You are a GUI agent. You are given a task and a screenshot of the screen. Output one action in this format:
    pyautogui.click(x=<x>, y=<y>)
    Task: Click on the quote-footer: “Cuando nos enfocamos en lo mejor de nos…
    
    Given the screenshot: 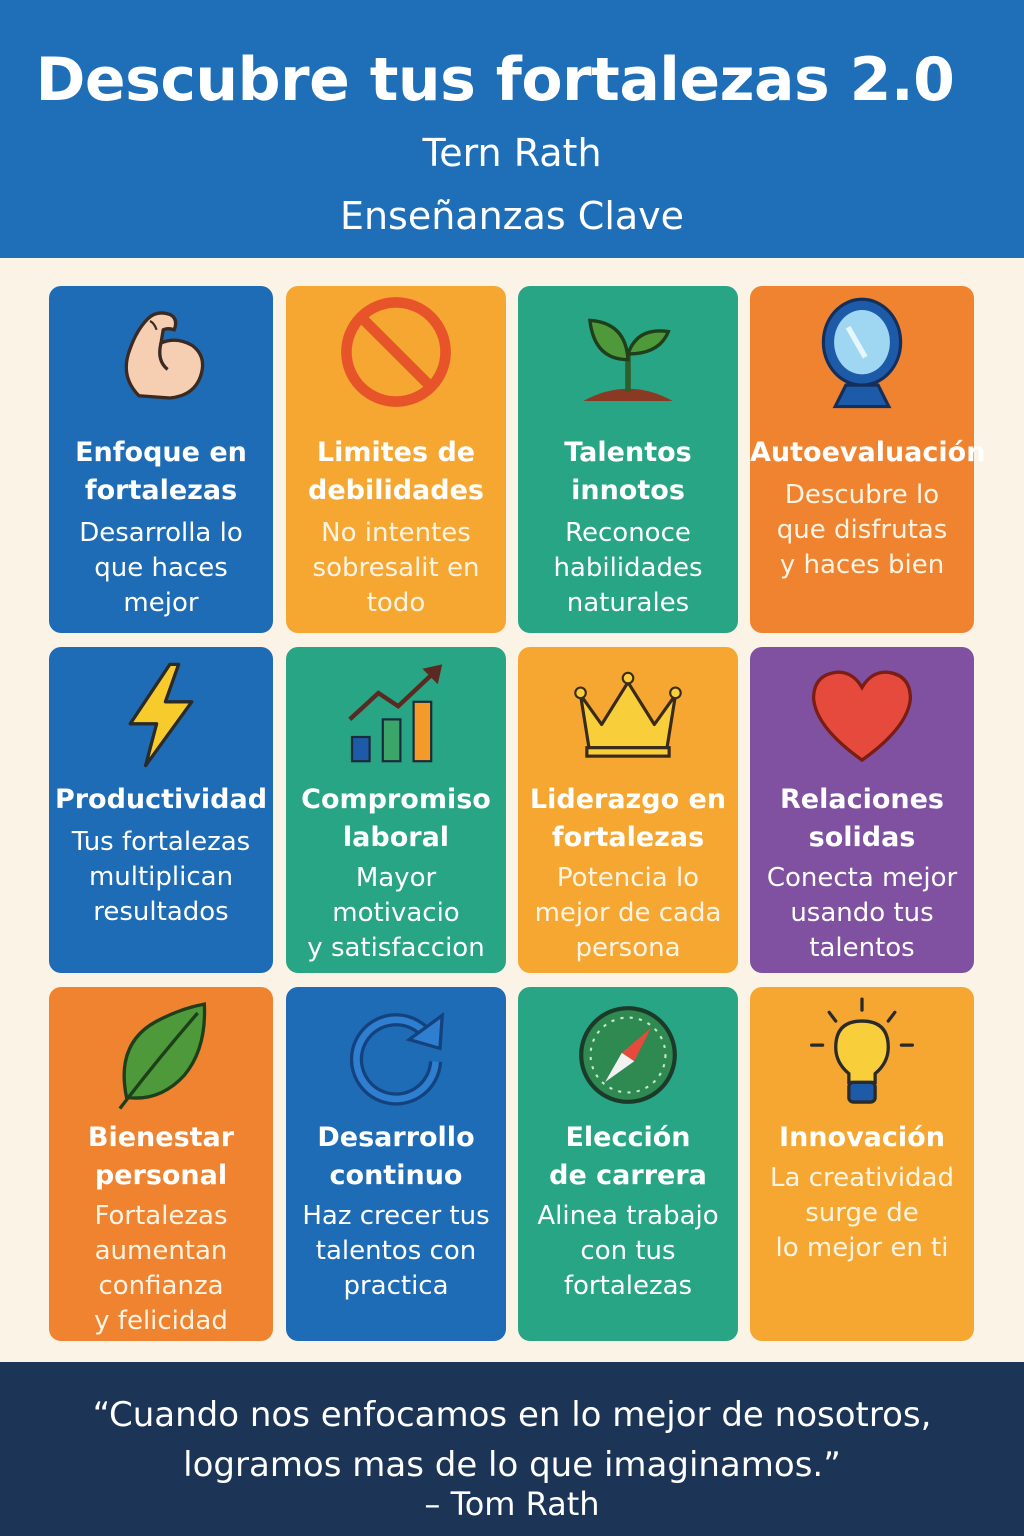 What is the action you would take?
    pyautogui.click(x=512, y=1449)
    